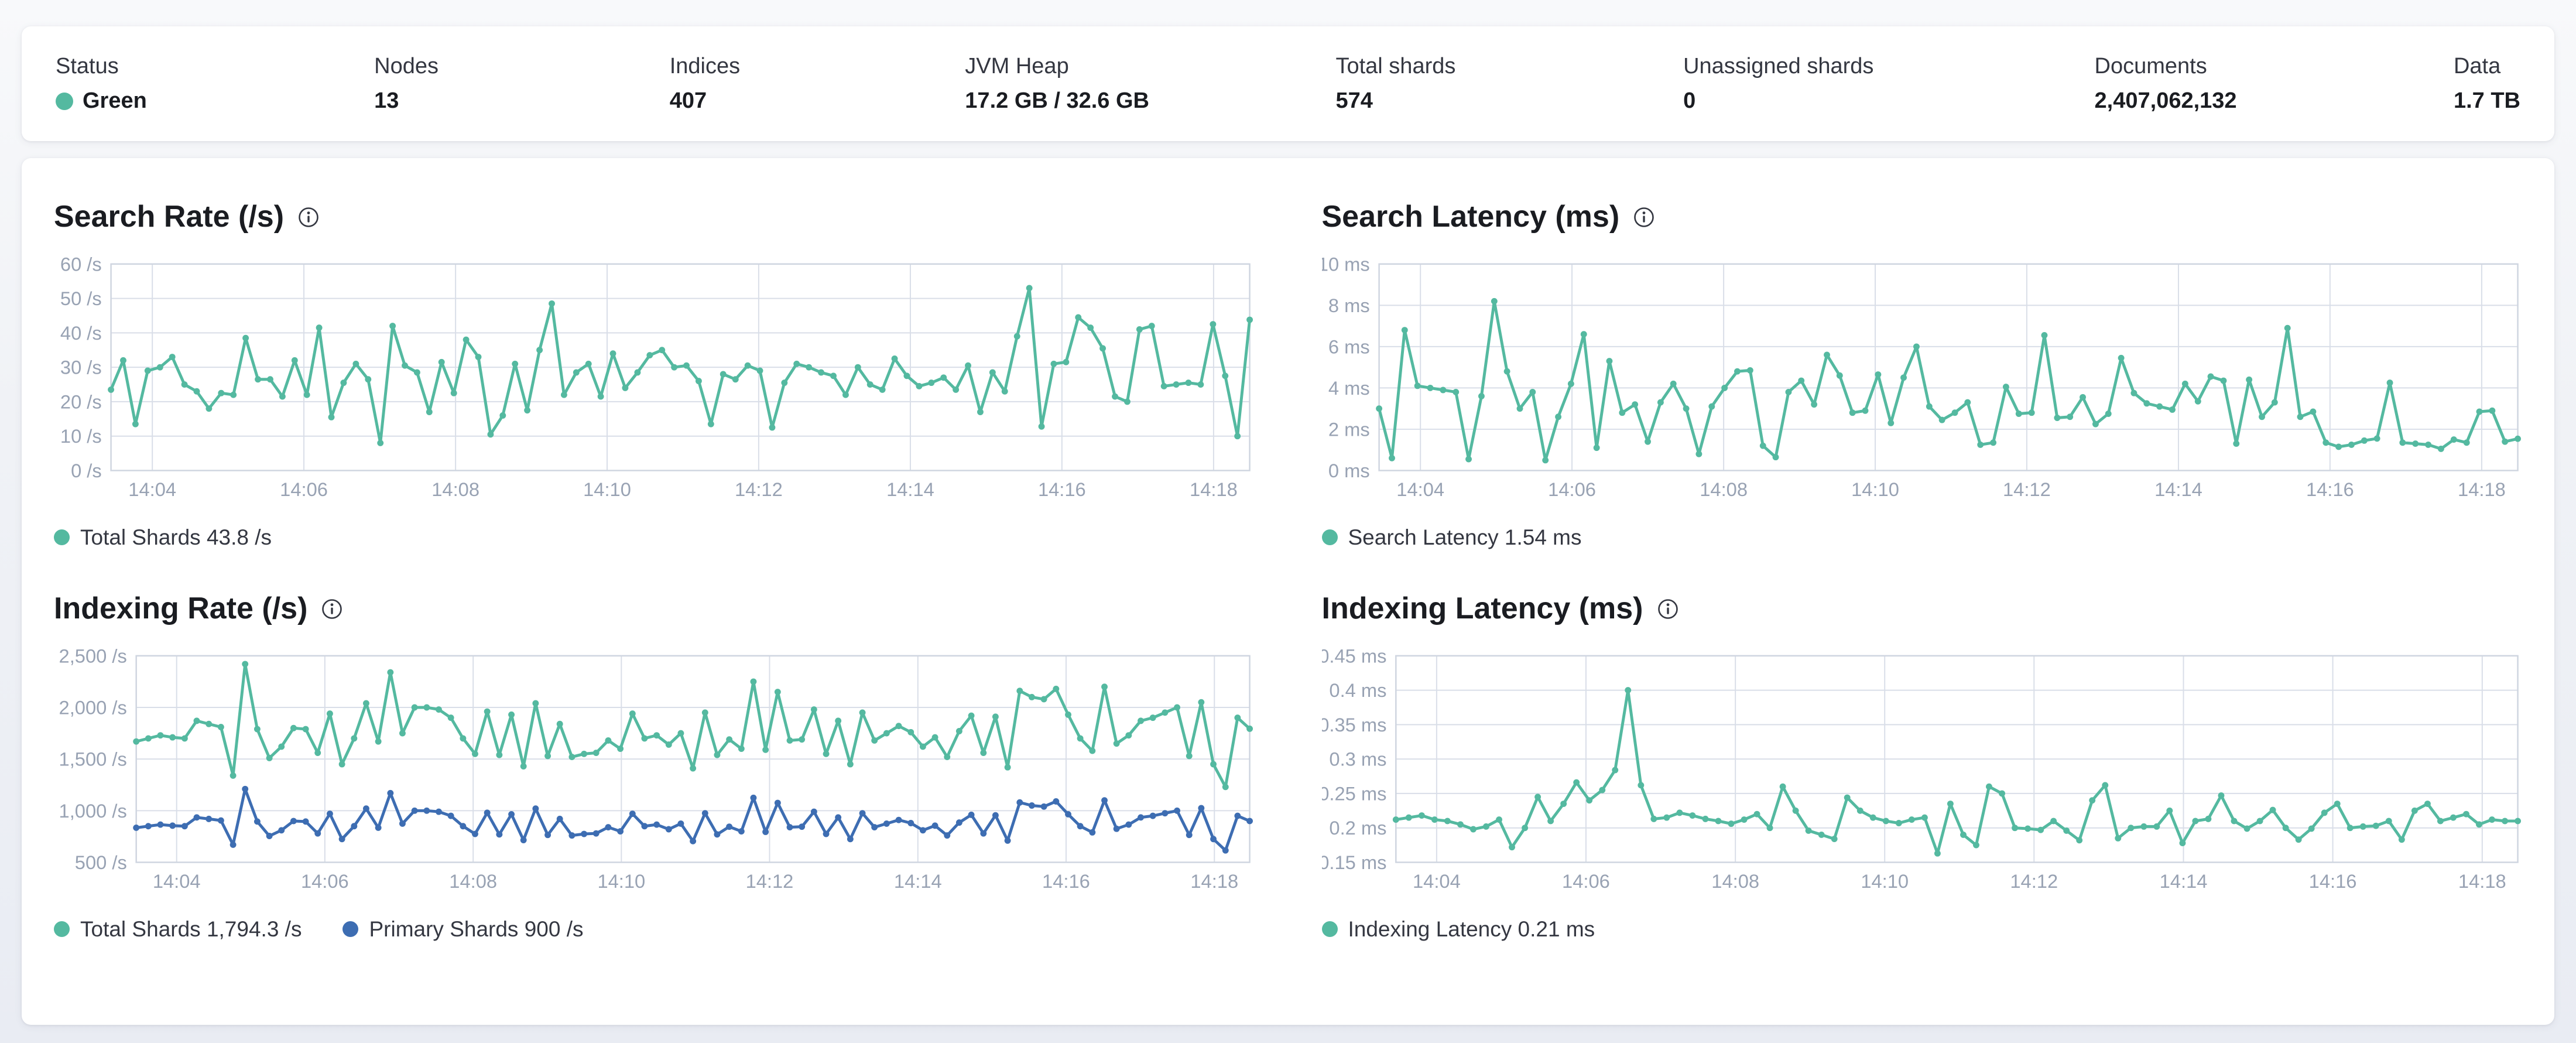 Image resolution: width=2576 pixels, height=1043 pixels. Describe the element at coordinates (1348, 470) in the screenshot. I see `svg-text: 0 ms` at that location.